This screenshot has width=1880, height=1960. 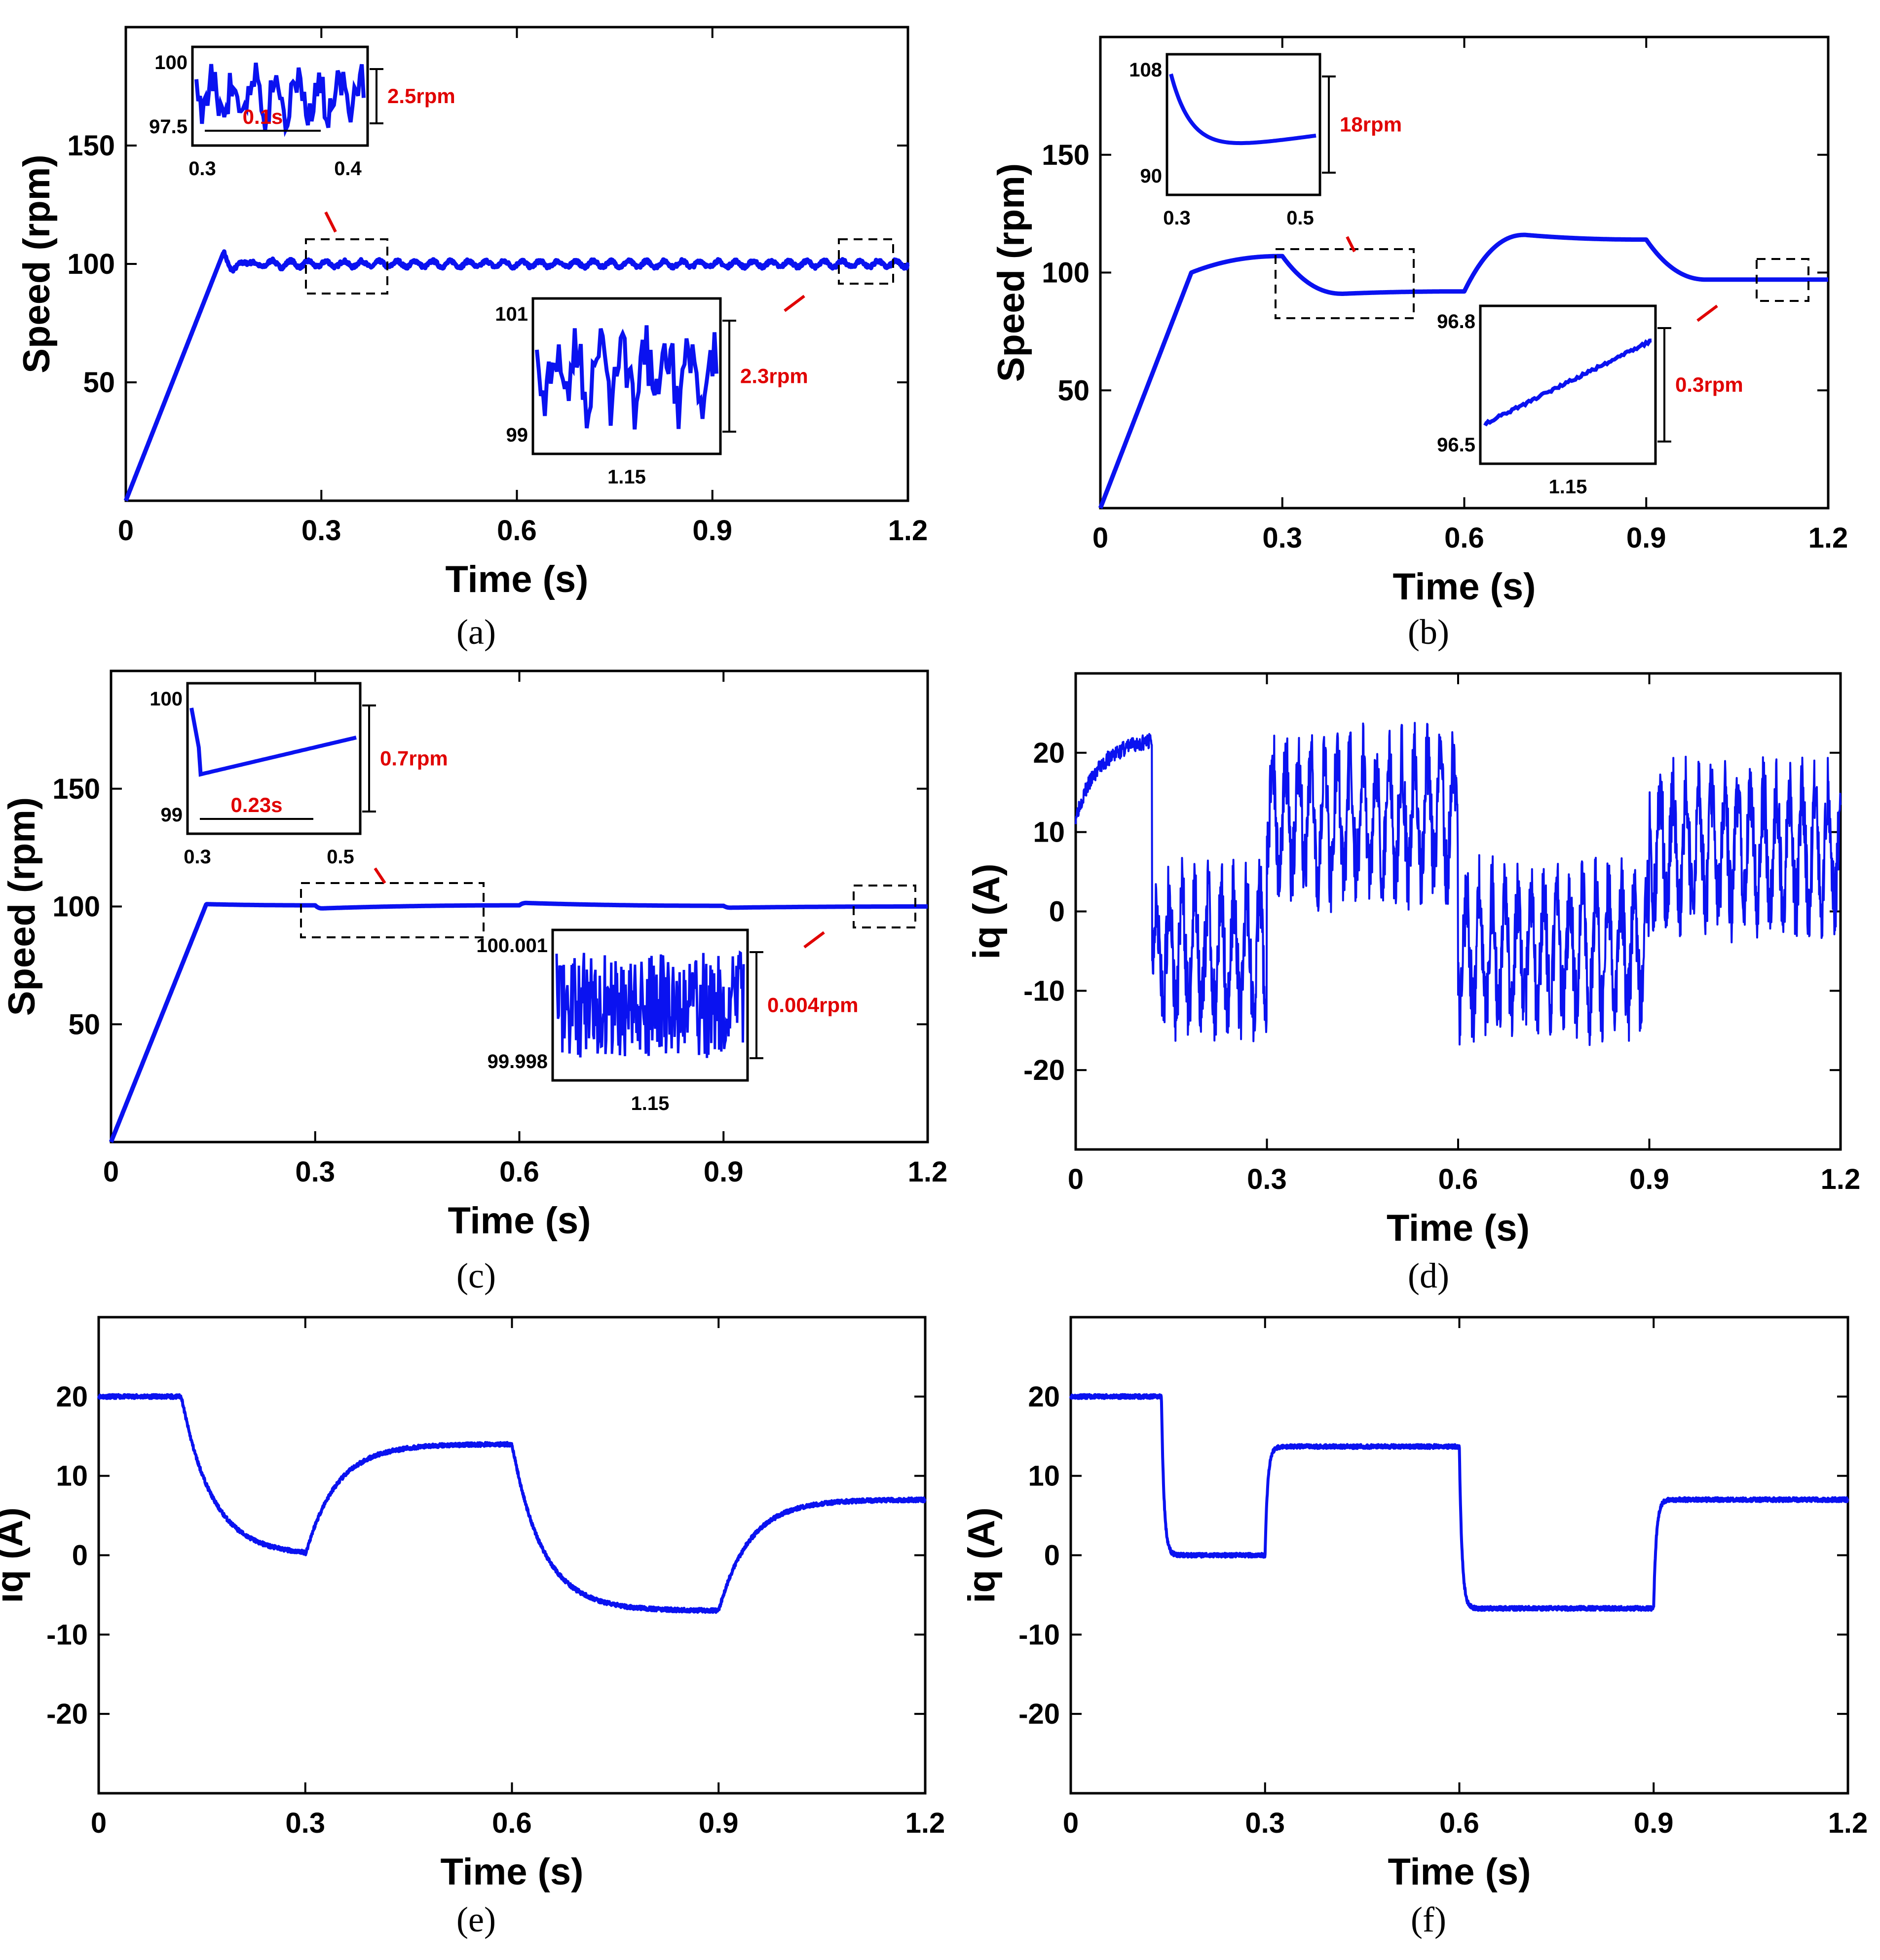 What do you see at coordinates (1456, 322) in the screenshot?
I see `inset-y-tick-label: 96.8` at bounding box center [1456, 322].